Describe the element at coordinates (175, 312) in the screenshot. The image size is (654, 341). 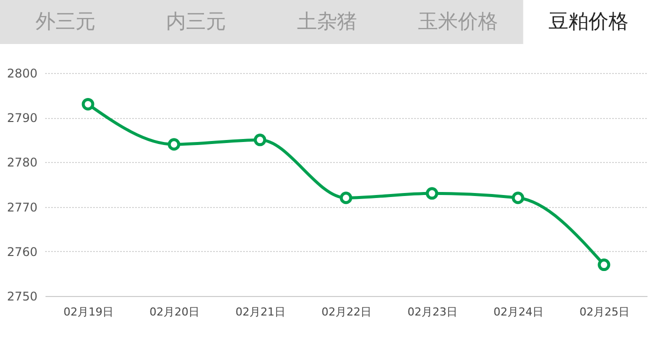
I see `x-tick-label: 02月20日` at that location.